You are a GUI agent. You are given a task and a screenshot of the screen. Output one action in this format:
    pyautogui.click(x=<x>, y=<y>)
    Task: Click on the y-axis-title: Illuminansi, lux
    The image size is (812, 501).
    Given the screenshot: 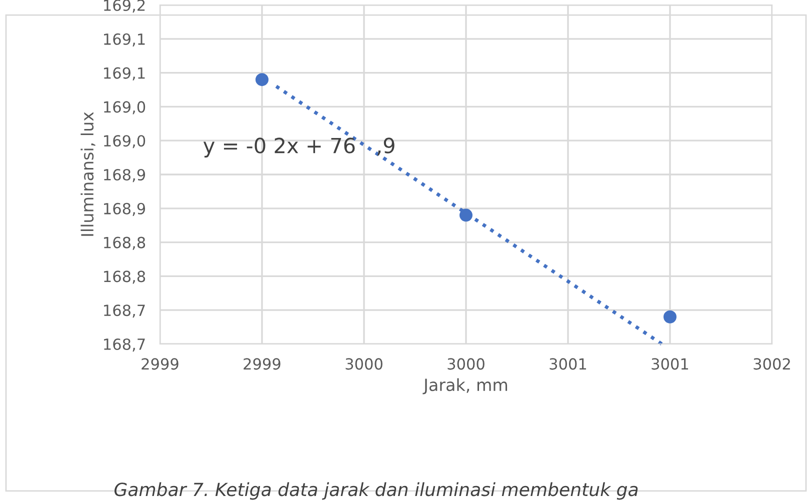 What is the action you would take?
    pyautogui.click(x=88, y=174)
    